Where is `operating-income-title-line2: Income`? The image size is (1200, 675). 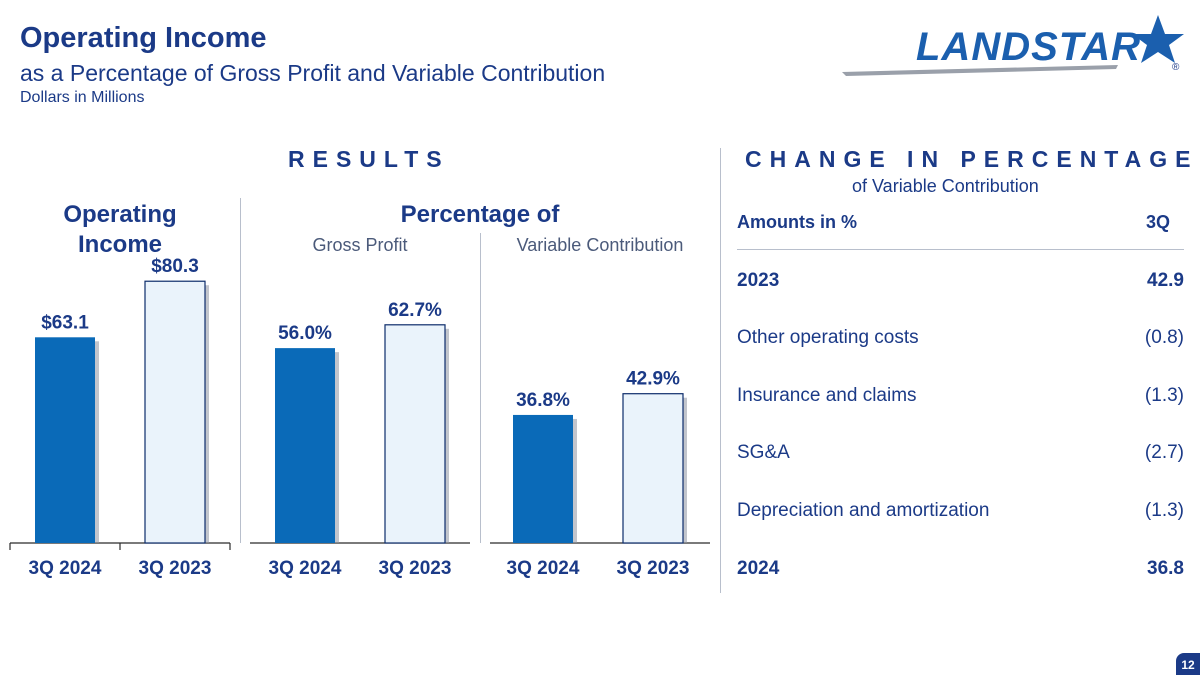
operating-income-title-line2: Income is located at coordinates (120, 244).